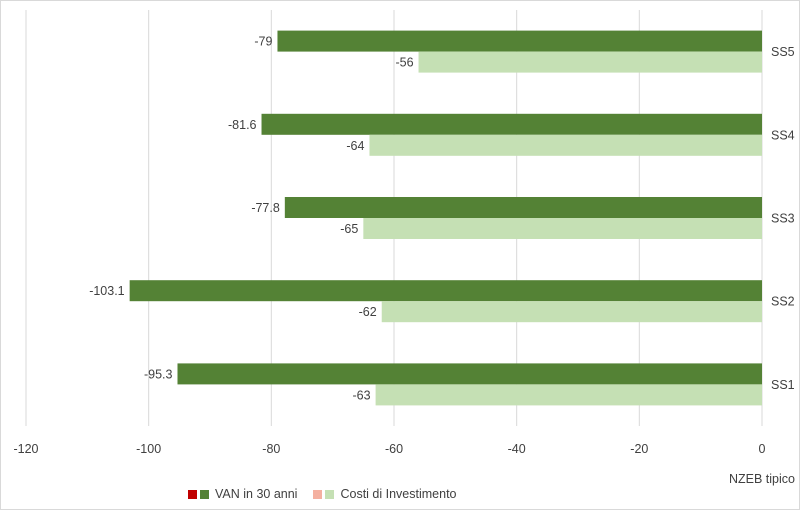 This screenshot has height=515, width=800. Describe the element at coordinates (25, 449) in the screenshot. I see `x-tick-label: -120` at that location.